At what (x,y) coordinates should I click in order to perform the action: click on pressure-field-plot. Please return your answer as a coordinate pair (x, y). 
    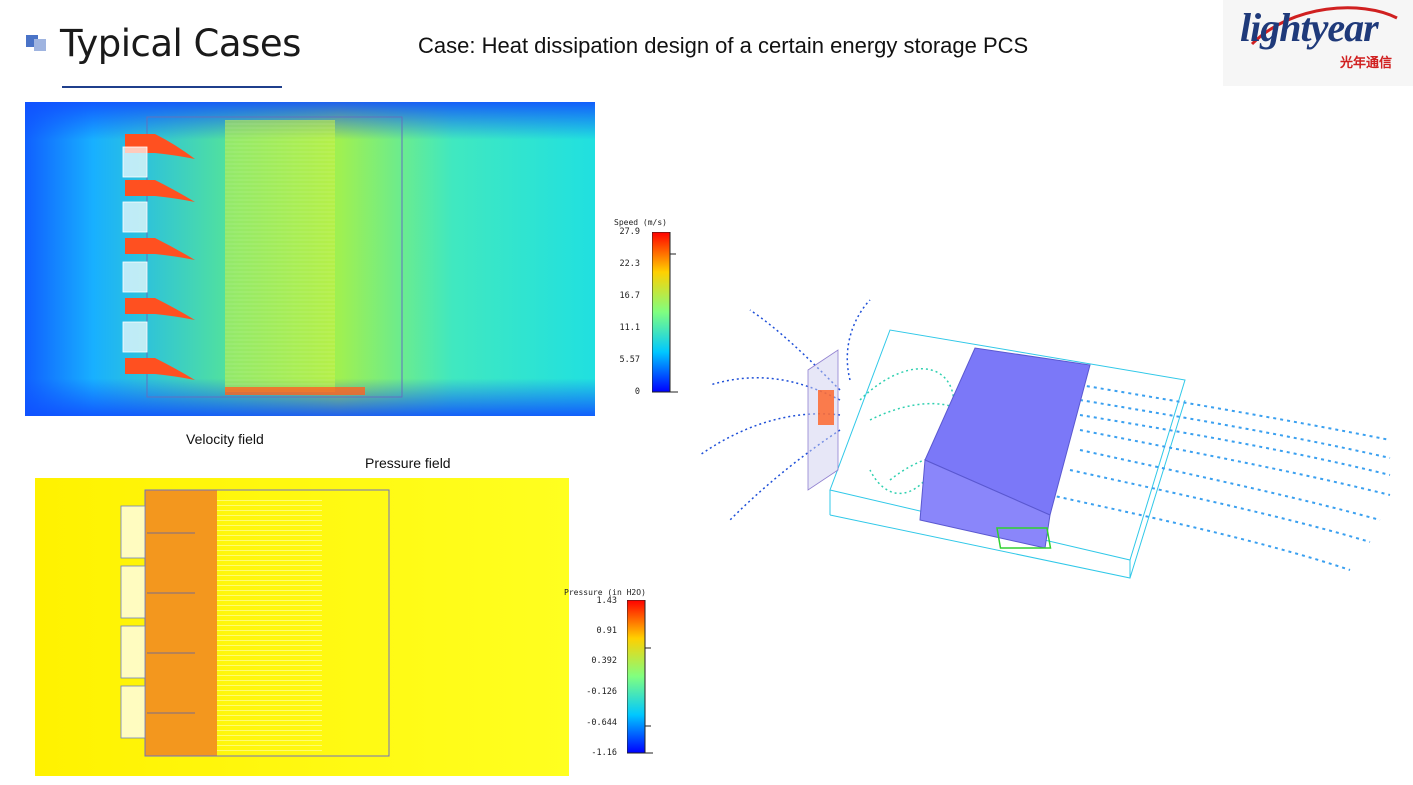
    Looking at the image, I should click on (302, 627).